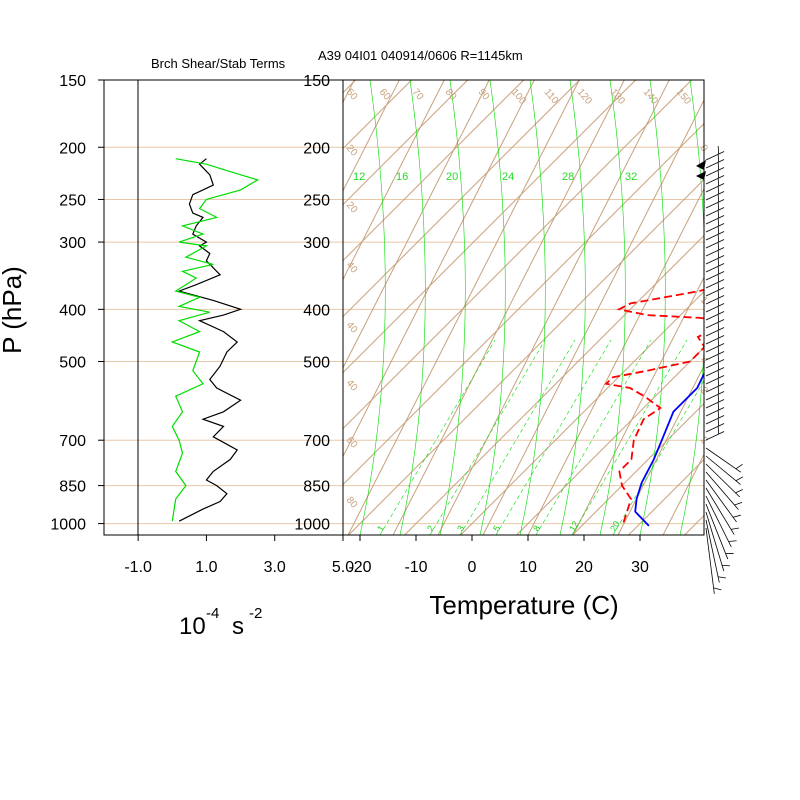  I want to click on left-x-tick-label: 3.0, so click(275, 567).